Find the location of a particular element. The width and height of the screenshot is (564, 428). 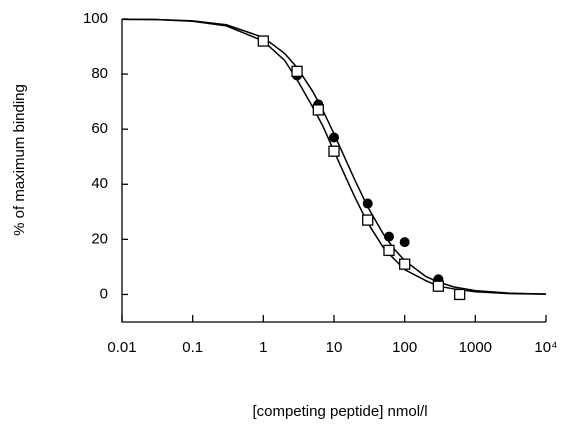

x-tick-label: 1000 is located at coordinates (475, 347).